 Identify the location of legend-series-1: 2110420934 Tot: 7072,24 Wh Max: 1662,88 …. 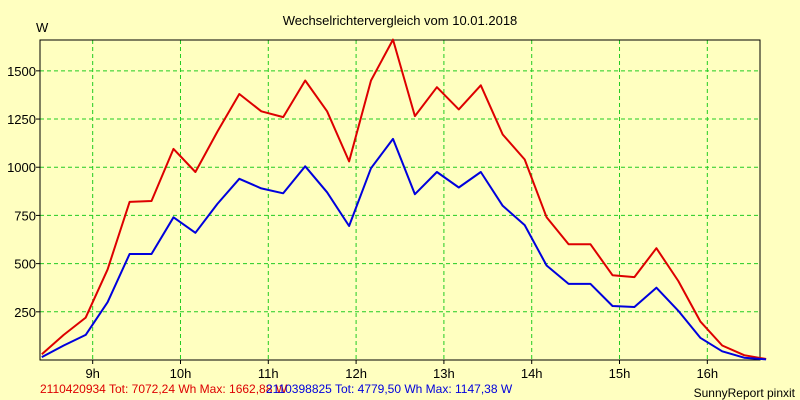
(164, 389).